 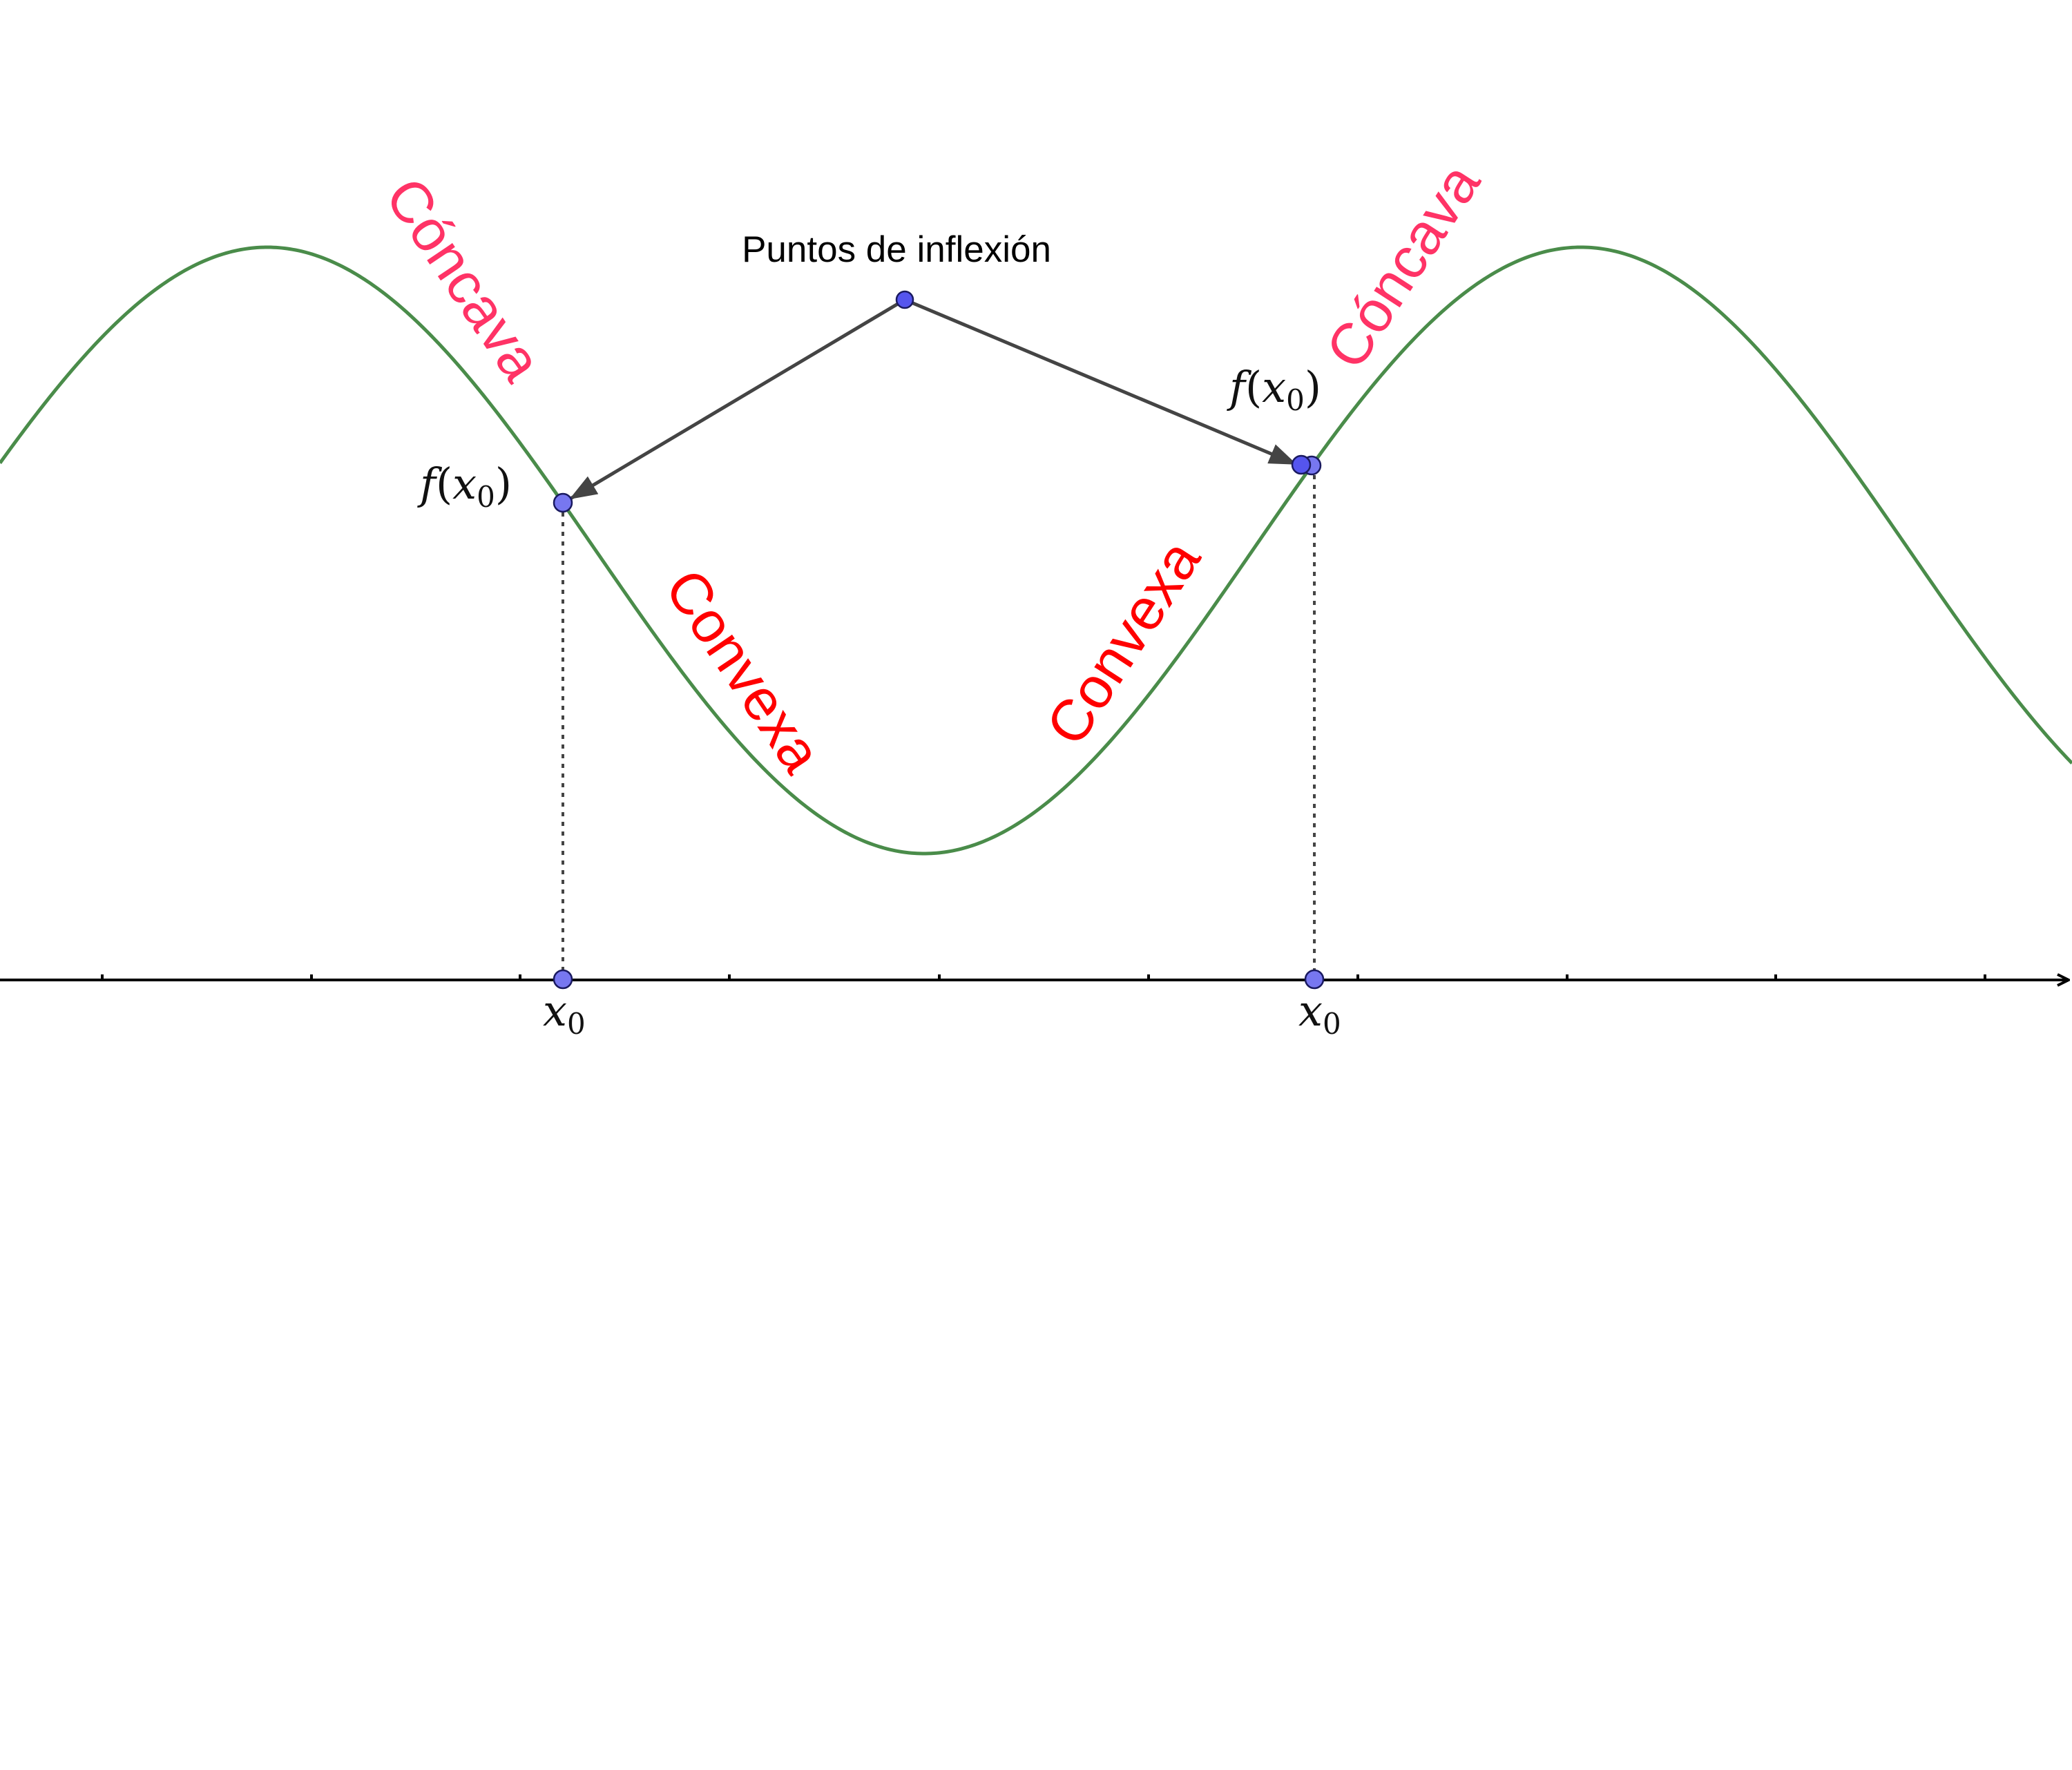 I want to click on axis-point-left, so click(x=563, y=980).